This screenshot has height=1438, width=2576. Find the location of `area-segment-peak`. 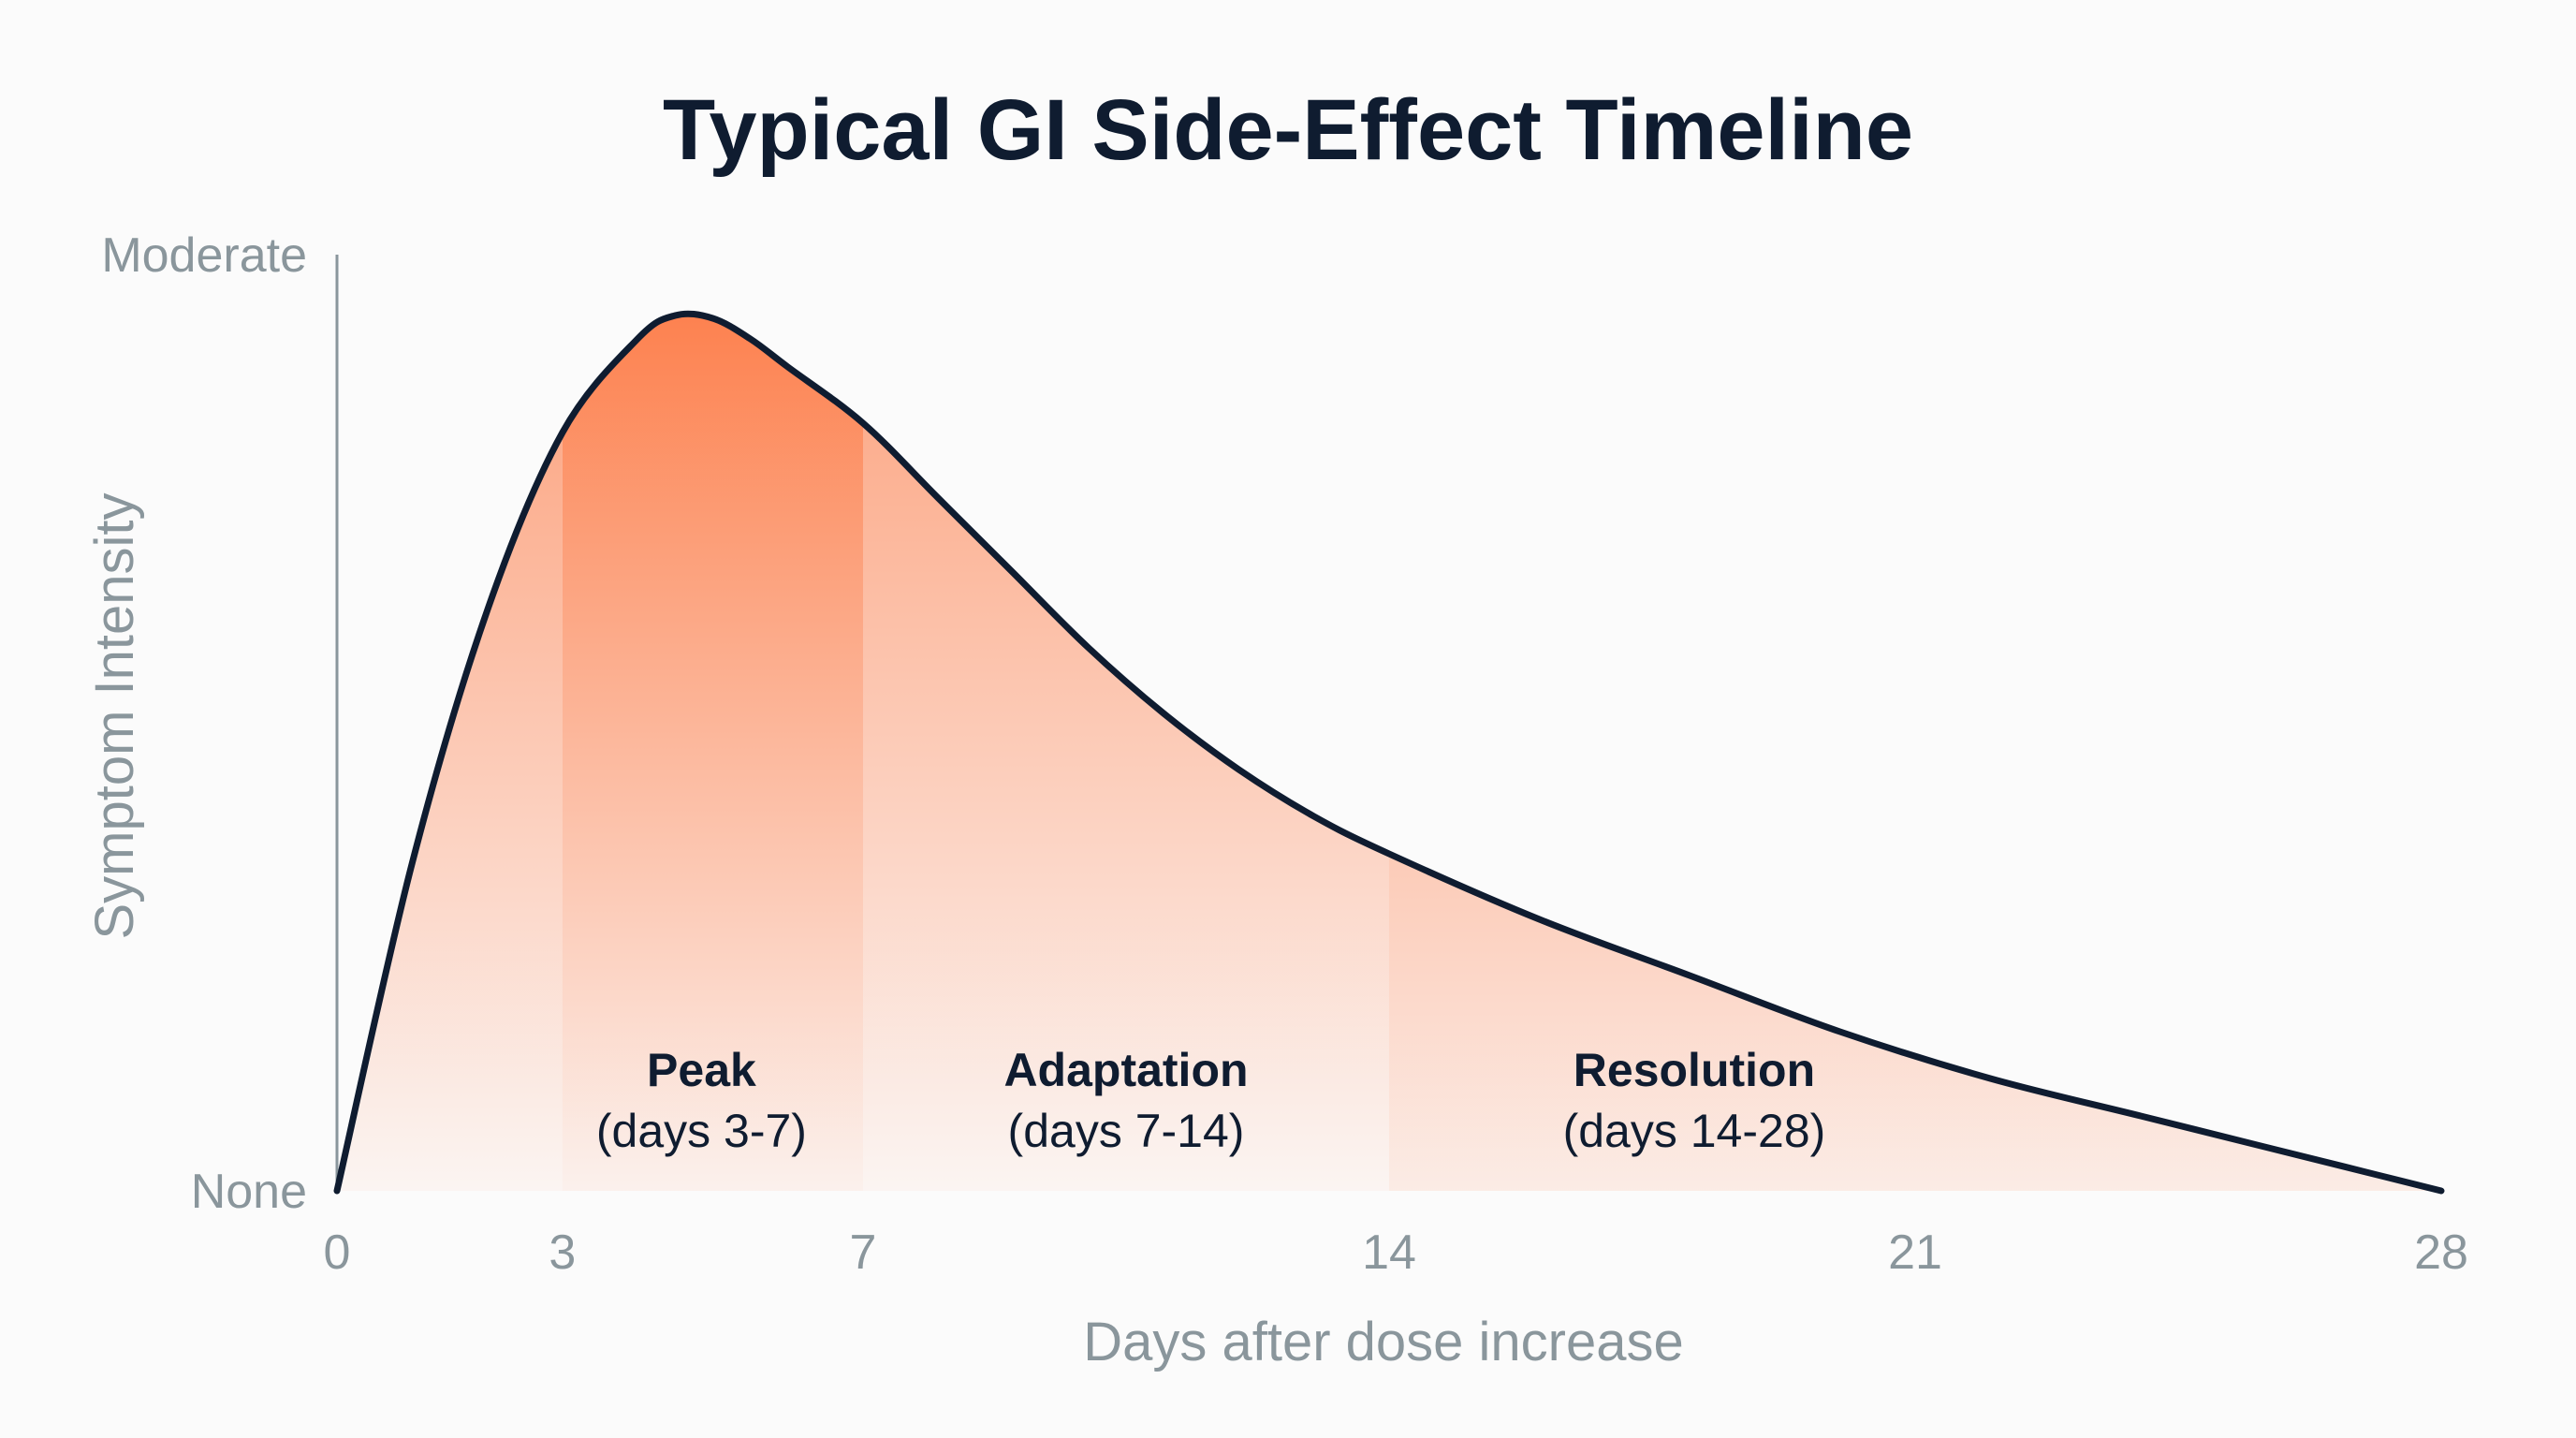

area-segment-peak is located at coordinates (713, 752).